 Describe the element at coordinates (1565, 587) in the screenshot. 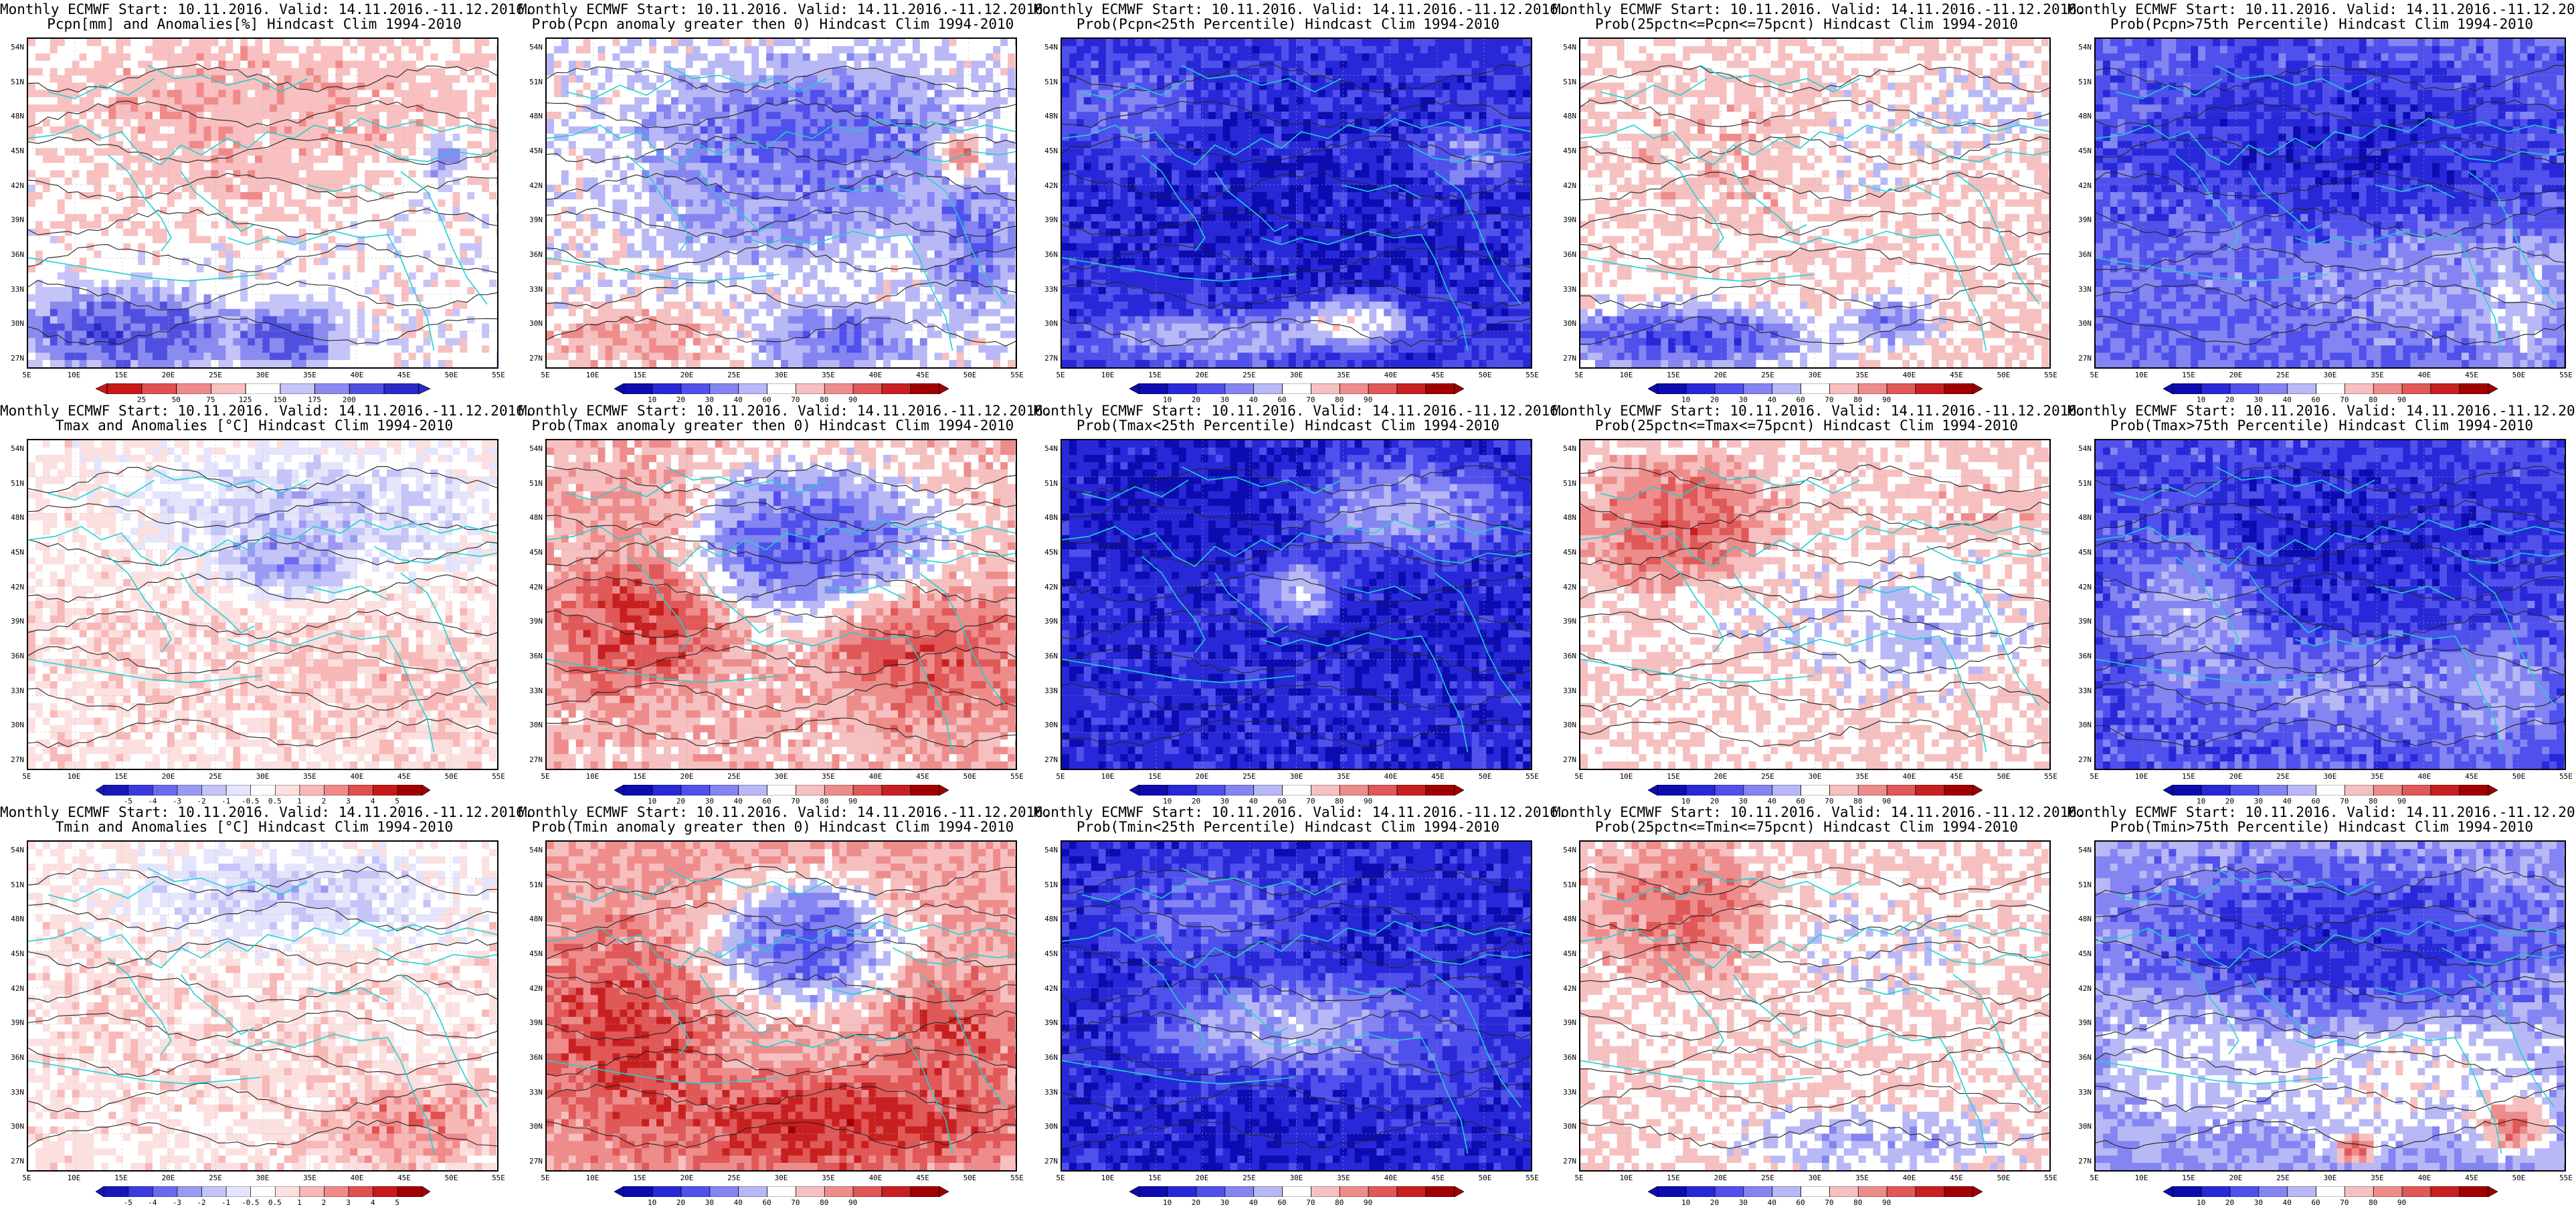

I see `latitude-label: 42N` at that location.